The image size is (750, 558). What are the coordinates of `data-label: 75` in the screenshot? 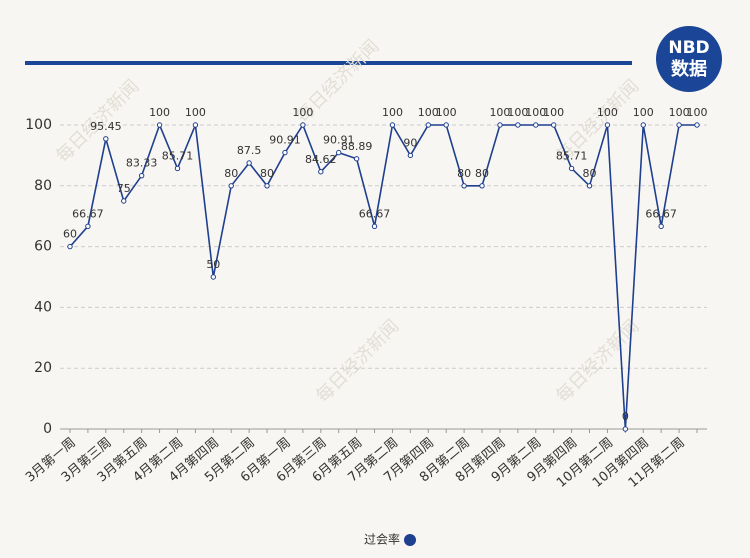 It's located at (124, 188).